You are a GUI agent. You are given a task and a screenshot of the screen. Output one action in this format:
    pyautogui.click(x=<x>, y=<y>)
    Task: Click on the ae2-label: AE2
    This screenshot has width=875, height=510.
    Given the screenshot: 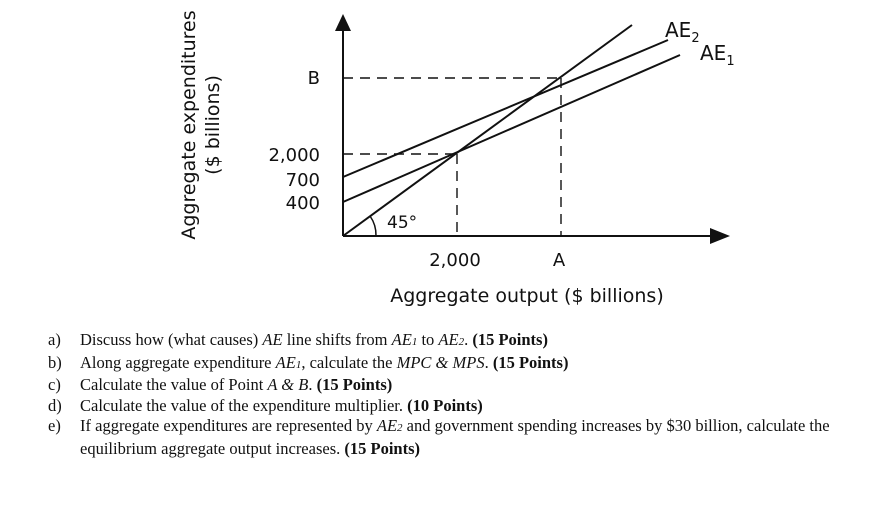 What is the action you would take?
    pyautogui.click(x=682, y=32)
    